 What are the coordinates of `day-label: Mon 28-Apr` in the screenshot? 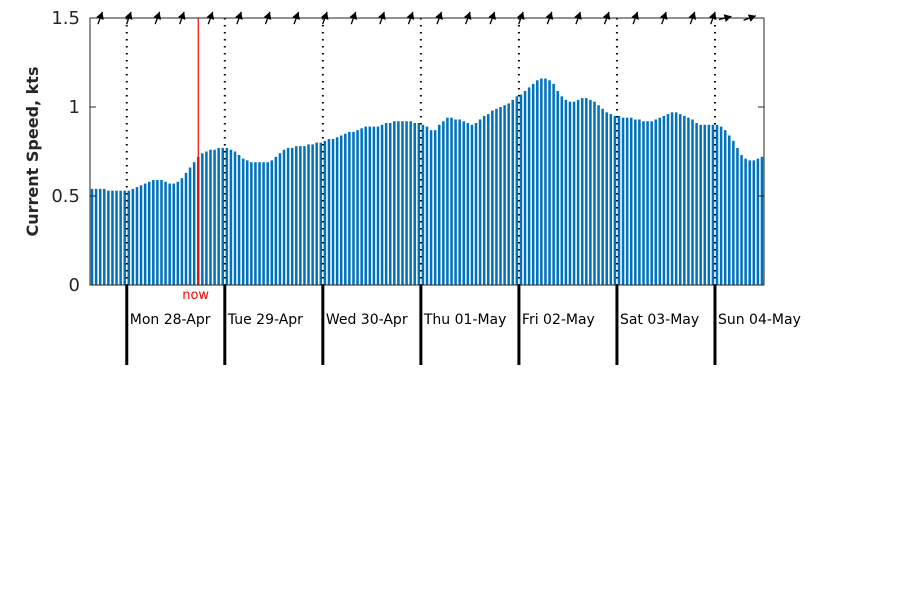 It's located at (170, 320).